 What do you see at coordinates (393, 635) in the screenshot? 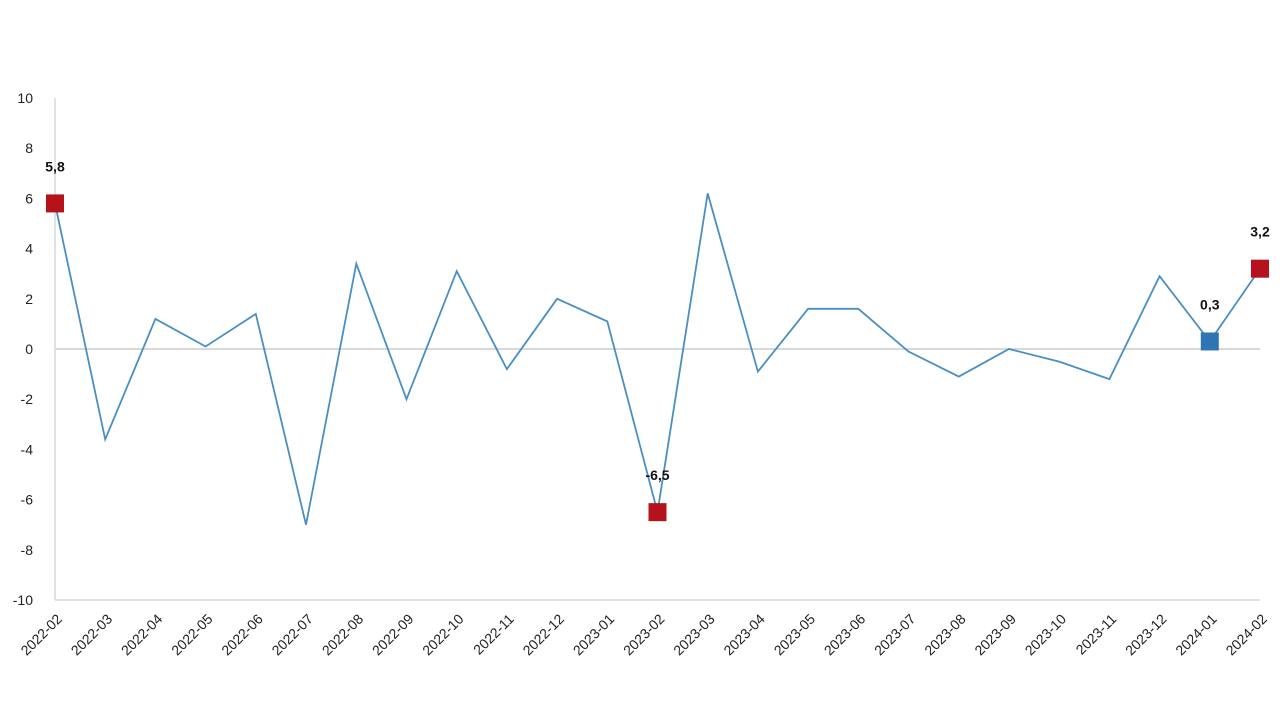
I see `x-tick-label: 2022-09` at bounding box center [393, 635].